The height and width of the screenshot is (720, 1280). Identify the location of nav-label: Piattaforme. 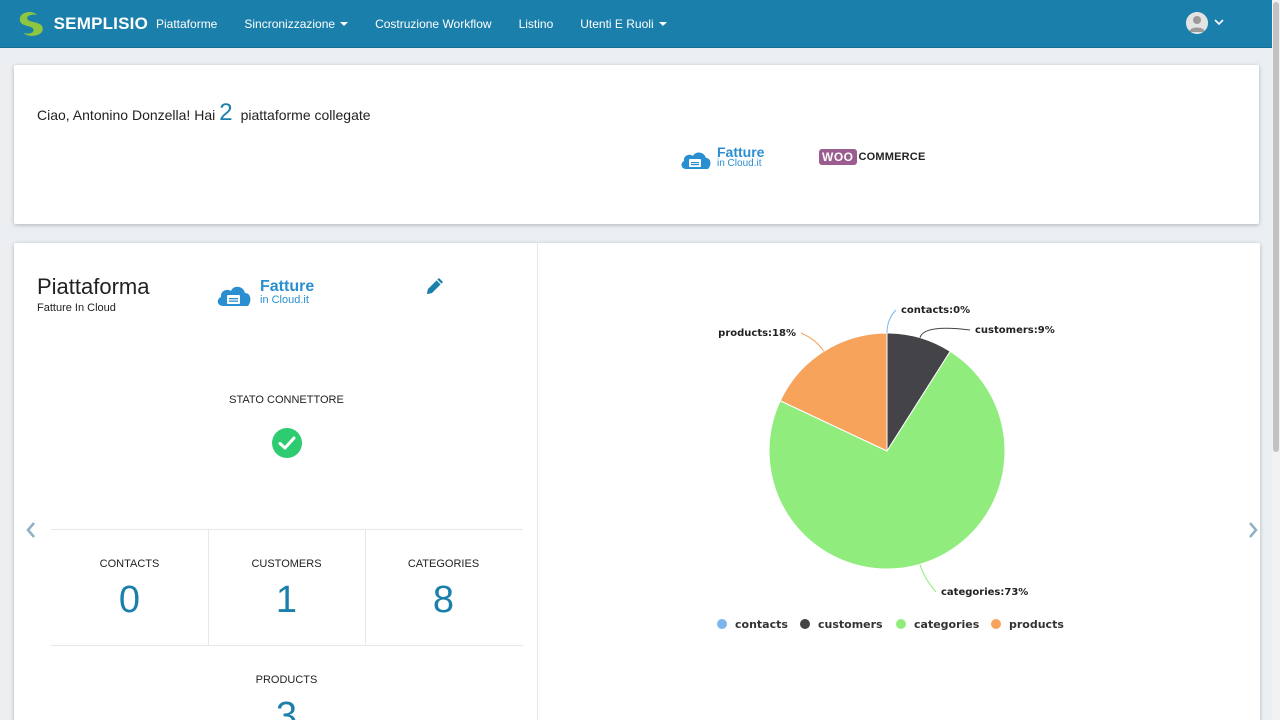
(187, 23).